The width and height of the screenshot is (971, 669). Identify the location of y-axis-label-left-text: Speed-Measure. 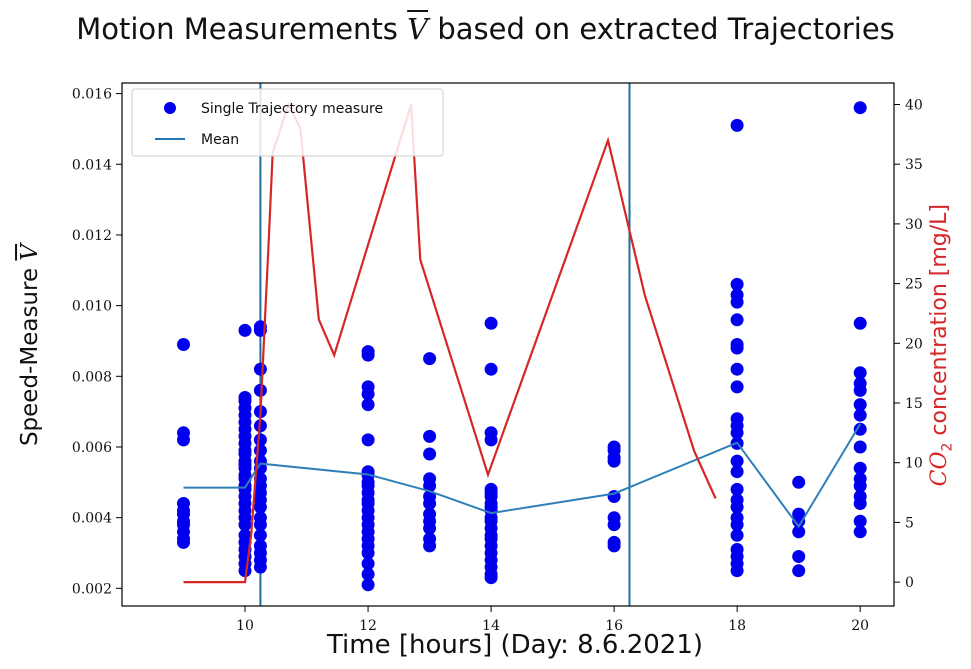
(30, 356).